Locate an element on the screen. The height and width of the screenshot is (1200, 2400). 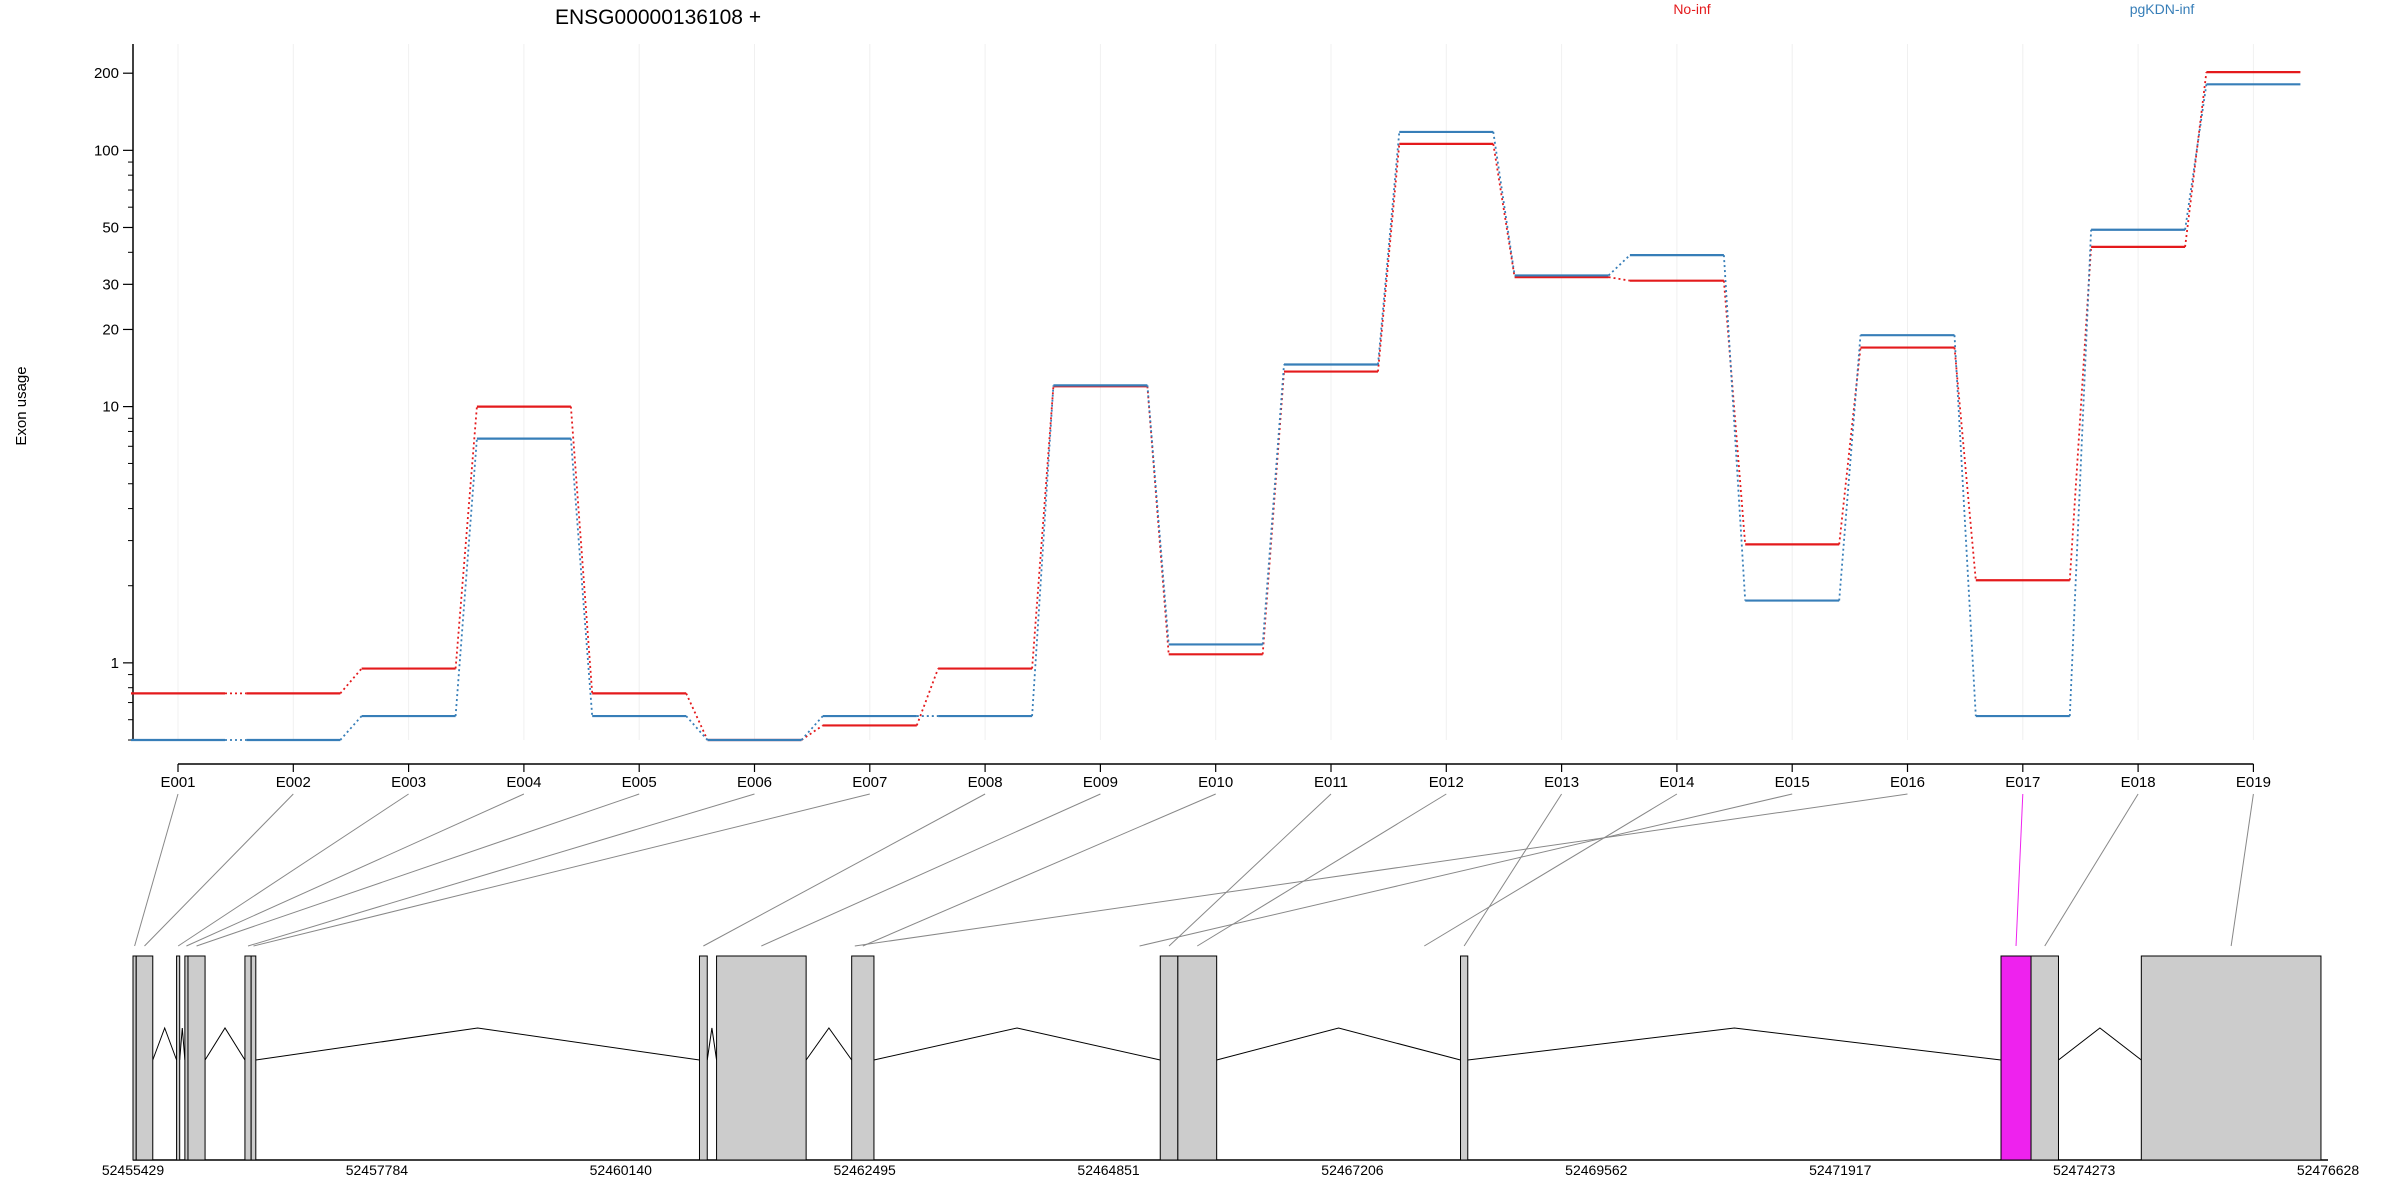
exon-connector-e019 is located at coordinates (2242, 870).